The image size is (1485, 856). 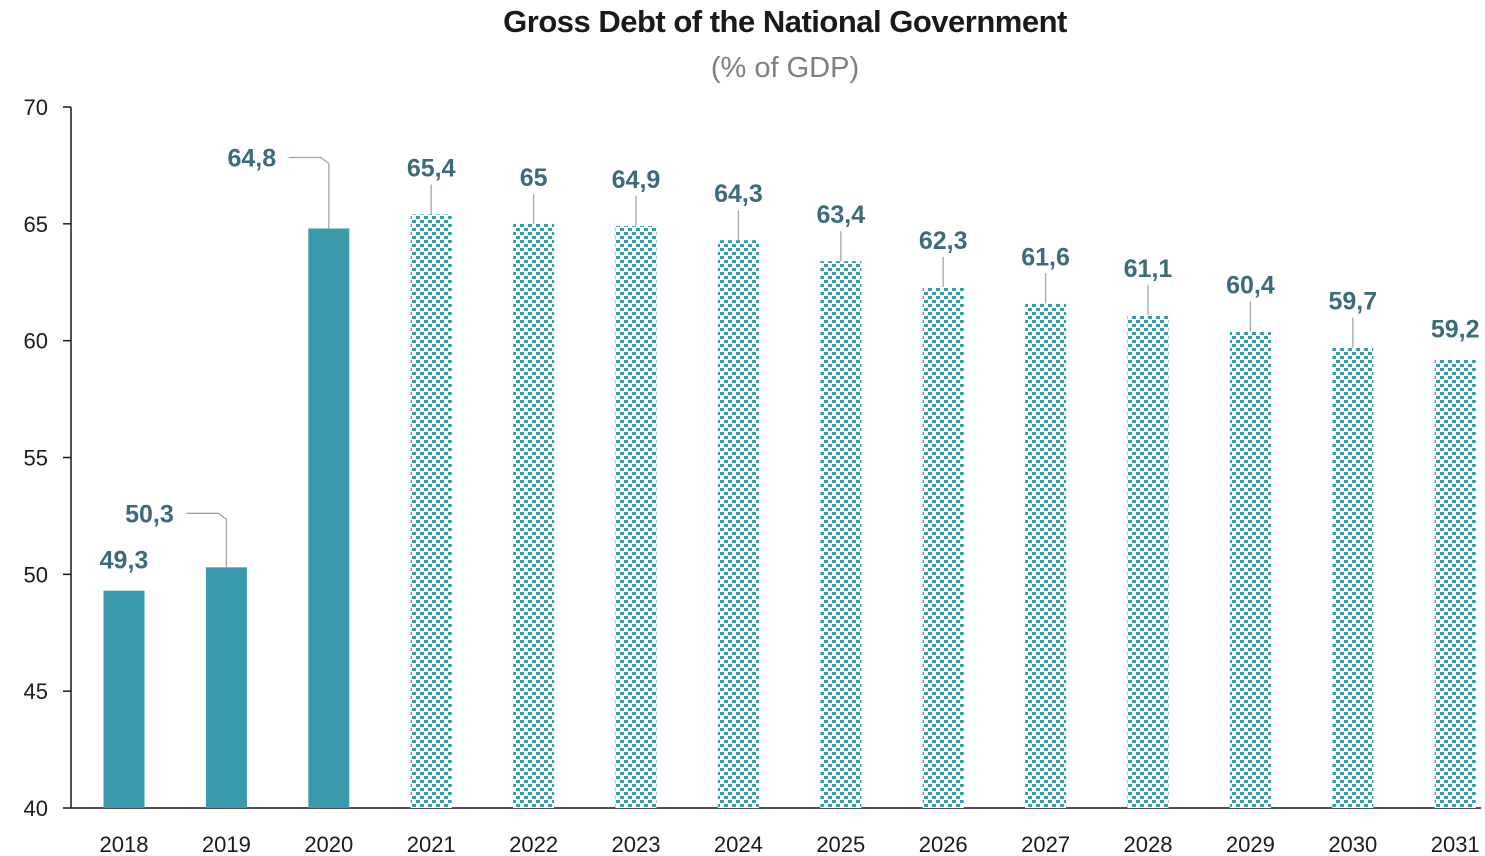 I want to click on bar-2019, so click(x=226, y=687).